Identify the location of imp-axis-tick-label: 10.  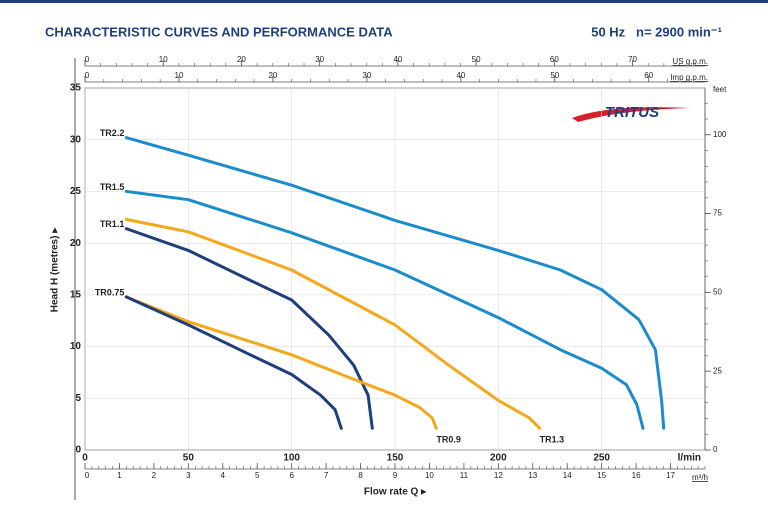
(179, 75).